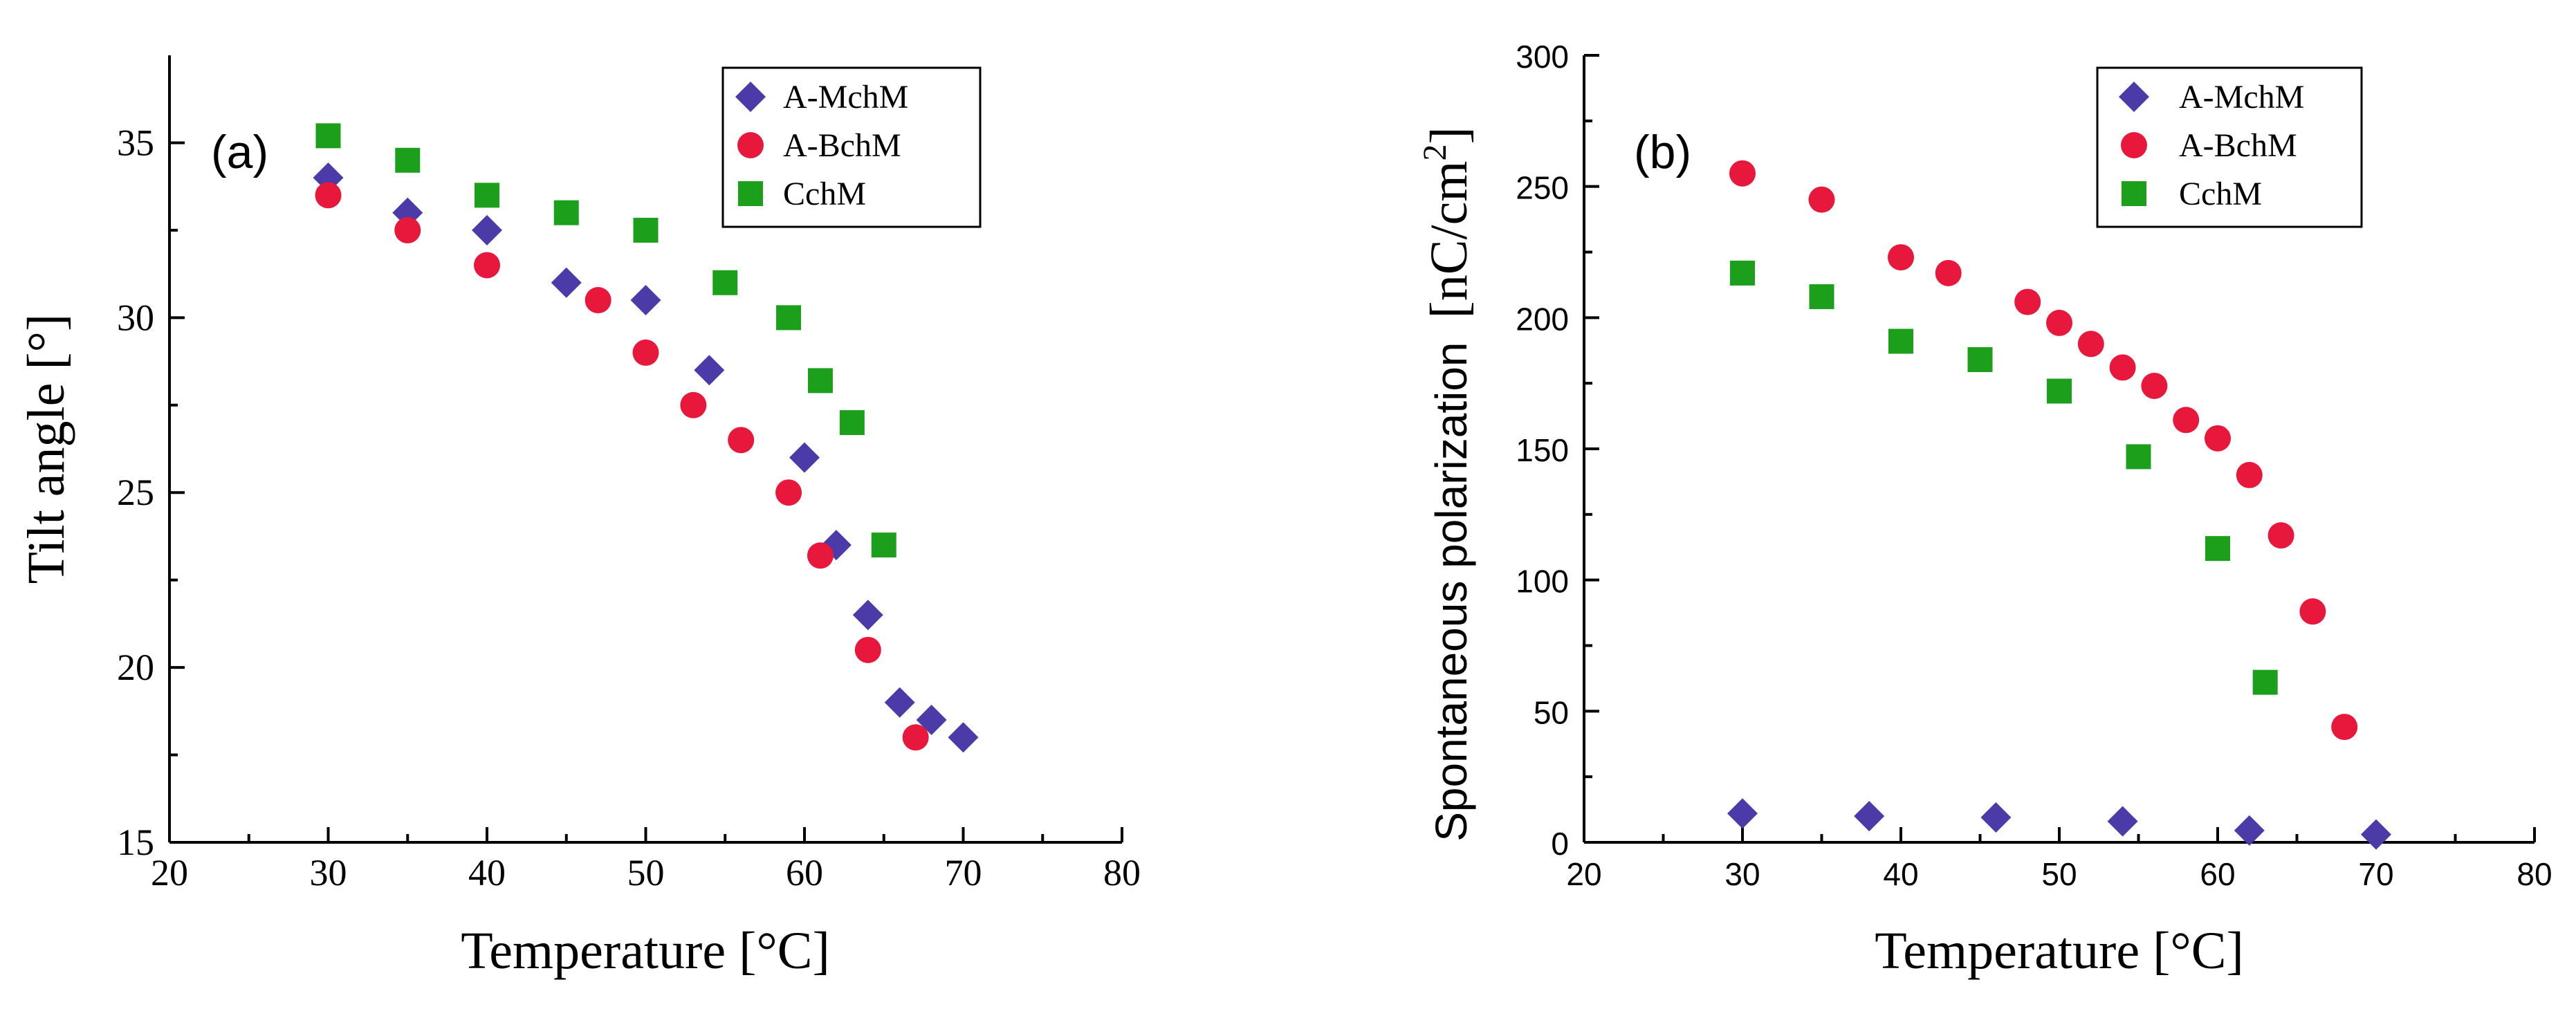  What do you see at coordinates (2375, 874) in the screenshot?
I see `x-tick-label-b-70: 70` at bounding box center [2375, 874].